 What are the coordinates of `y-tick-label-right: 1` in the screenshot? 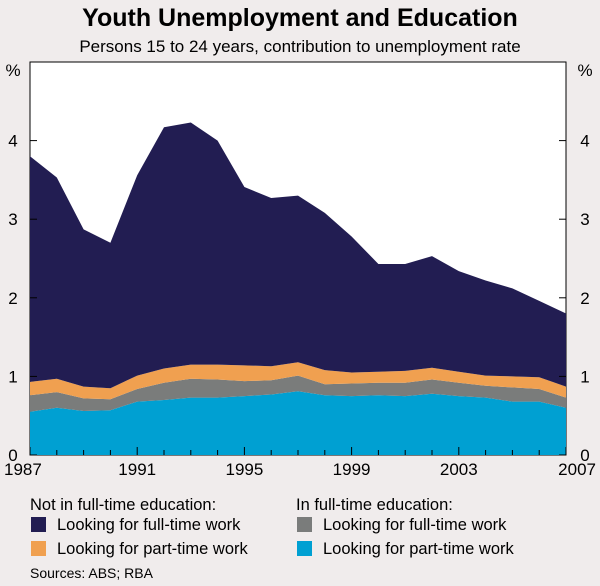 It's located at (584, 376).